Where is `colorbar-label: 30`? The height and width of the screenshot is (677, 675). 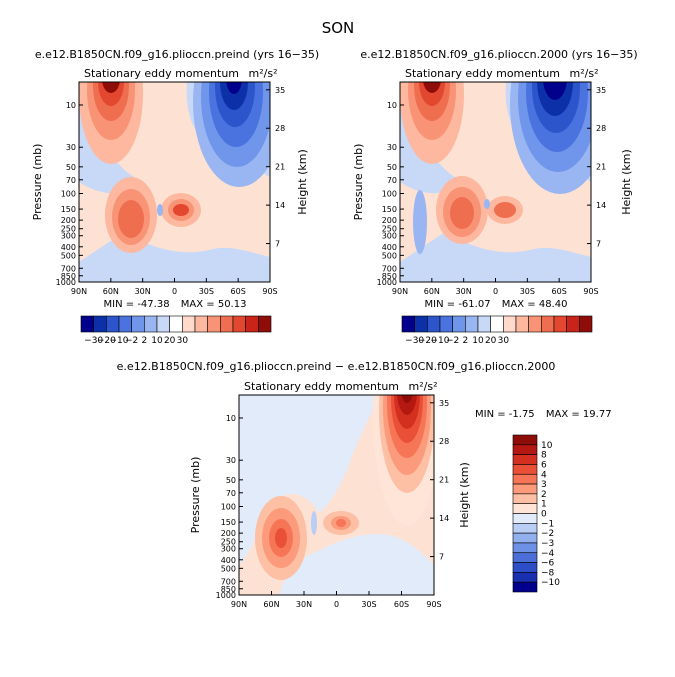
colorbar-label: 30 is located at coordinates (504, 341).